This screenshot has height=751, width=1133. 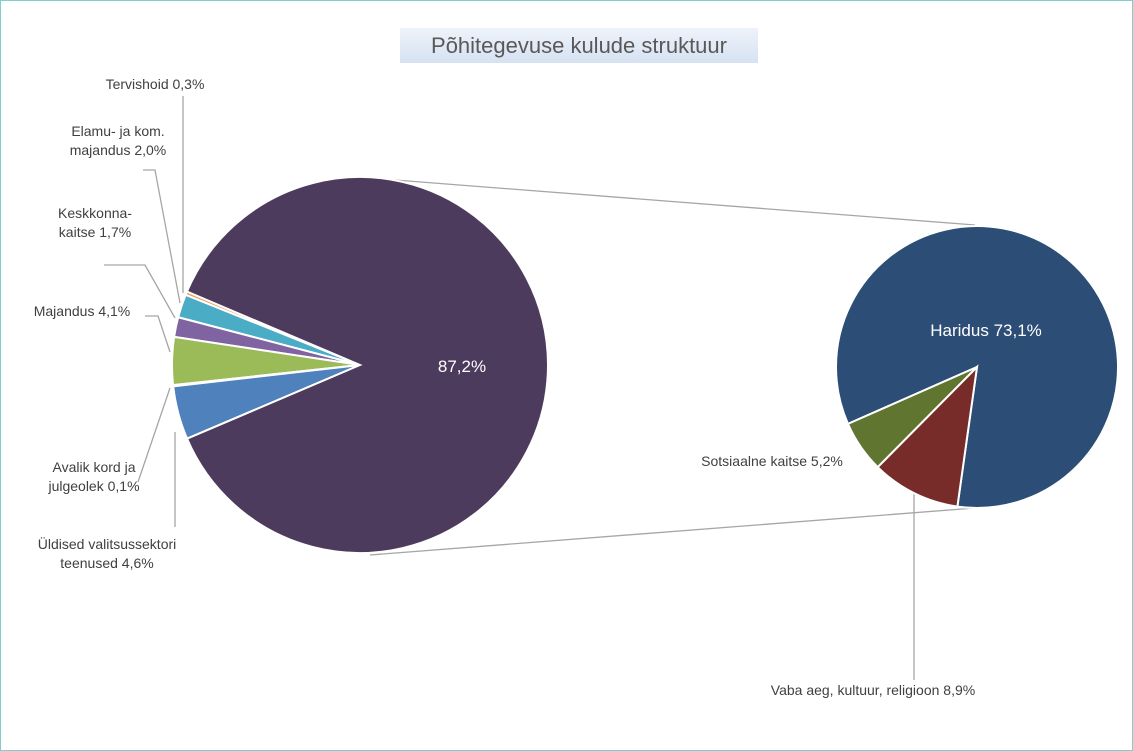 I want to click on label-name: Tervishoid, so click(x=137, y=84).